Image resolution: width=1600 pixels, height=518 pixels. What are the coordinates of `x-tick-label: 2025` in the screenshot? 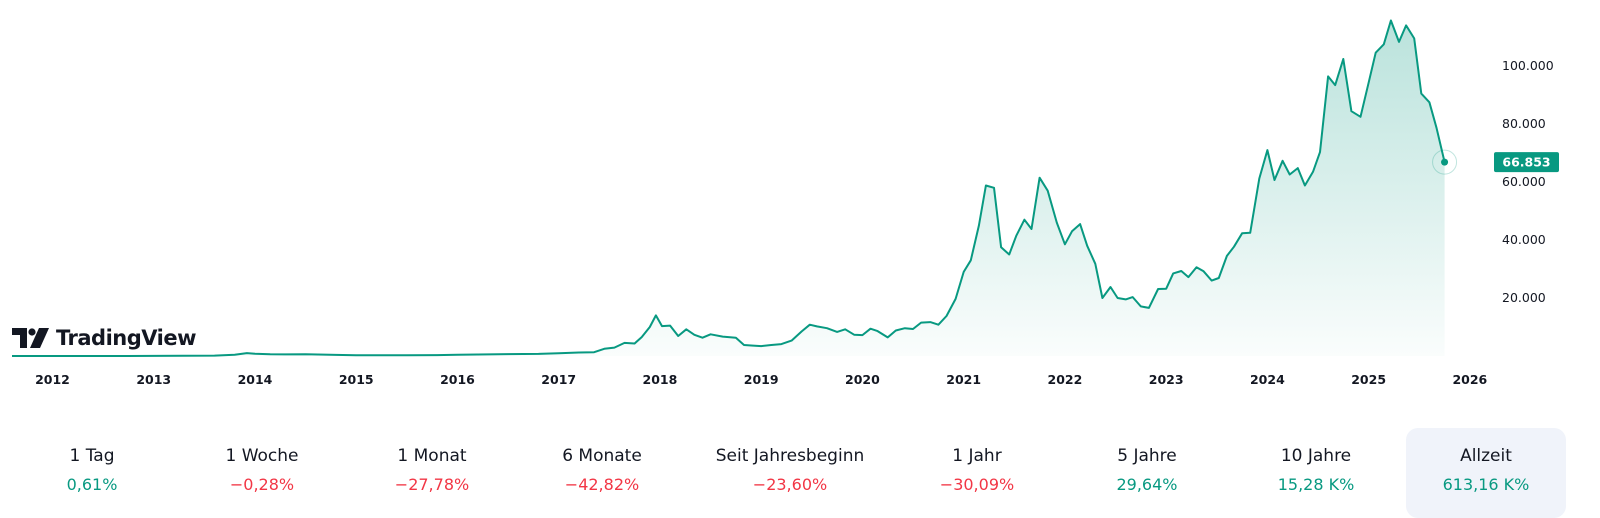 It's located at (1368, 379).